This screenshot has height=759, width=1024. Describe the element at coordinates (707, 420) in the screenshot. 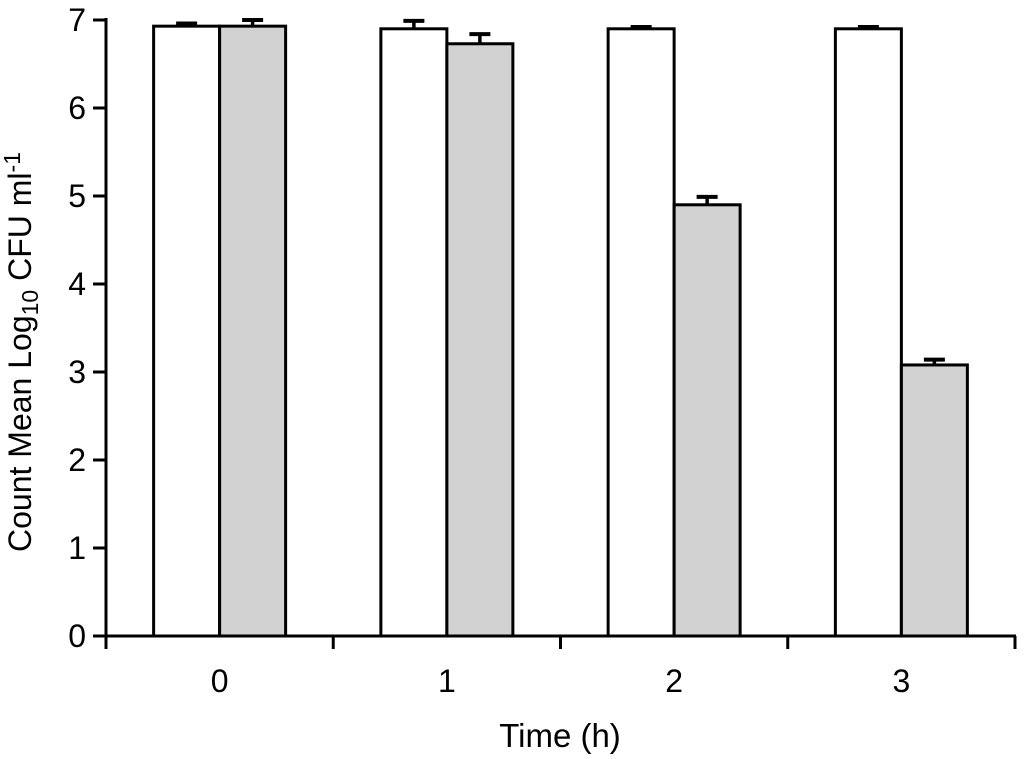

I see `bar-grey-bars-t2` at that location.